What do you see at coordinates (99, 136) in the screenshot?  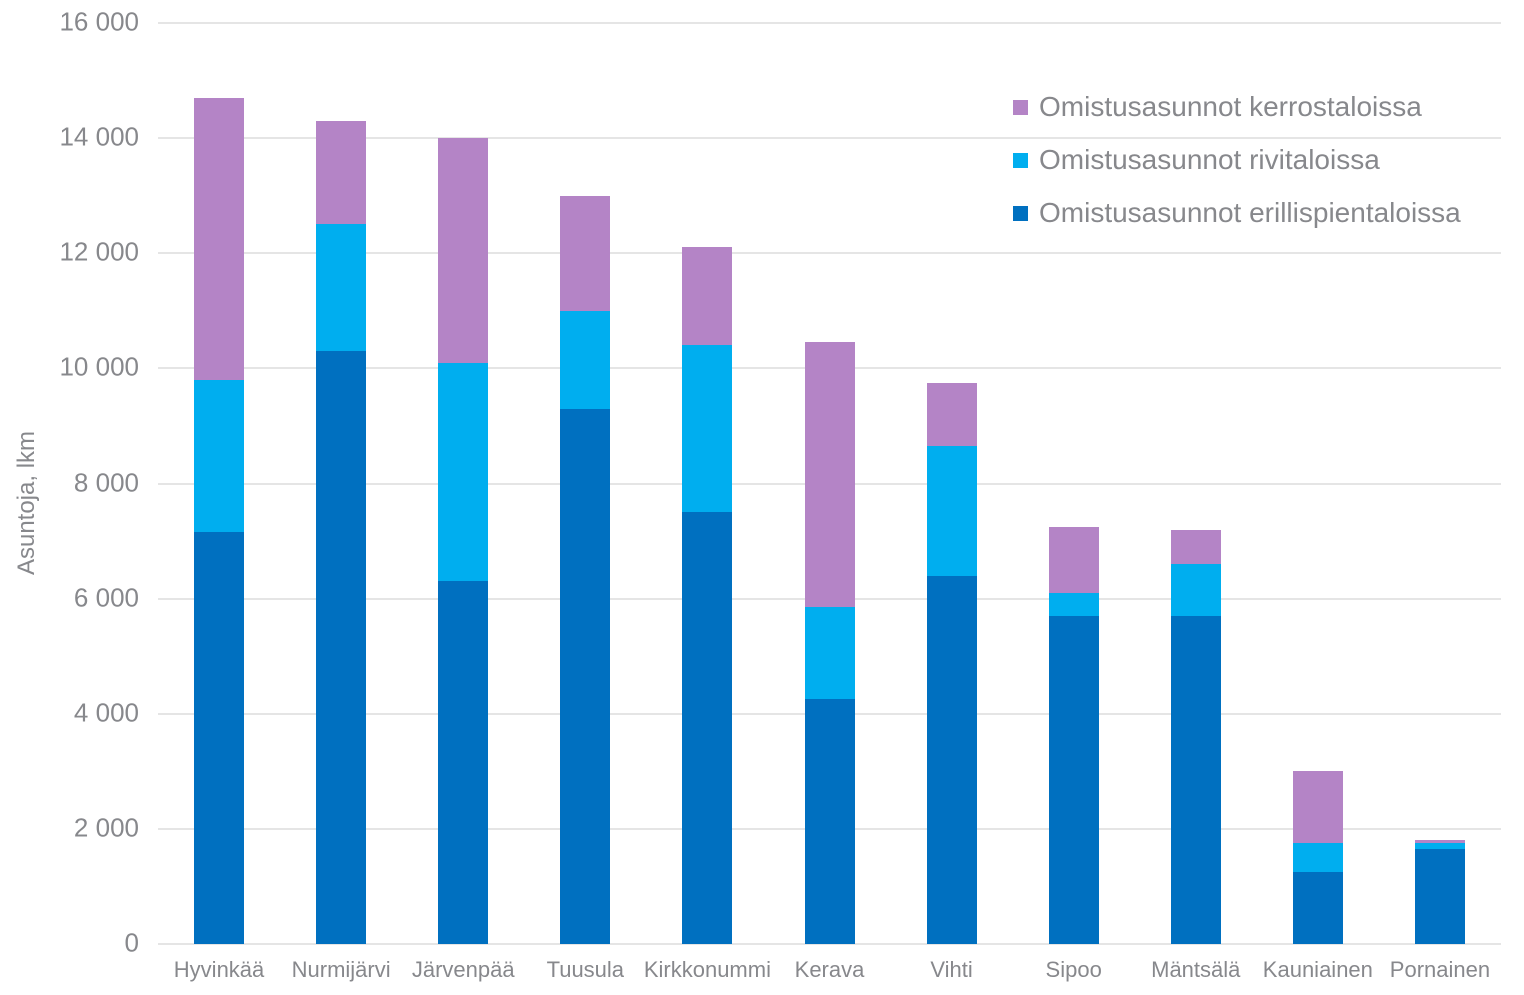 I see `y-tick-label: 14 000` at bounding box center [99, 136].